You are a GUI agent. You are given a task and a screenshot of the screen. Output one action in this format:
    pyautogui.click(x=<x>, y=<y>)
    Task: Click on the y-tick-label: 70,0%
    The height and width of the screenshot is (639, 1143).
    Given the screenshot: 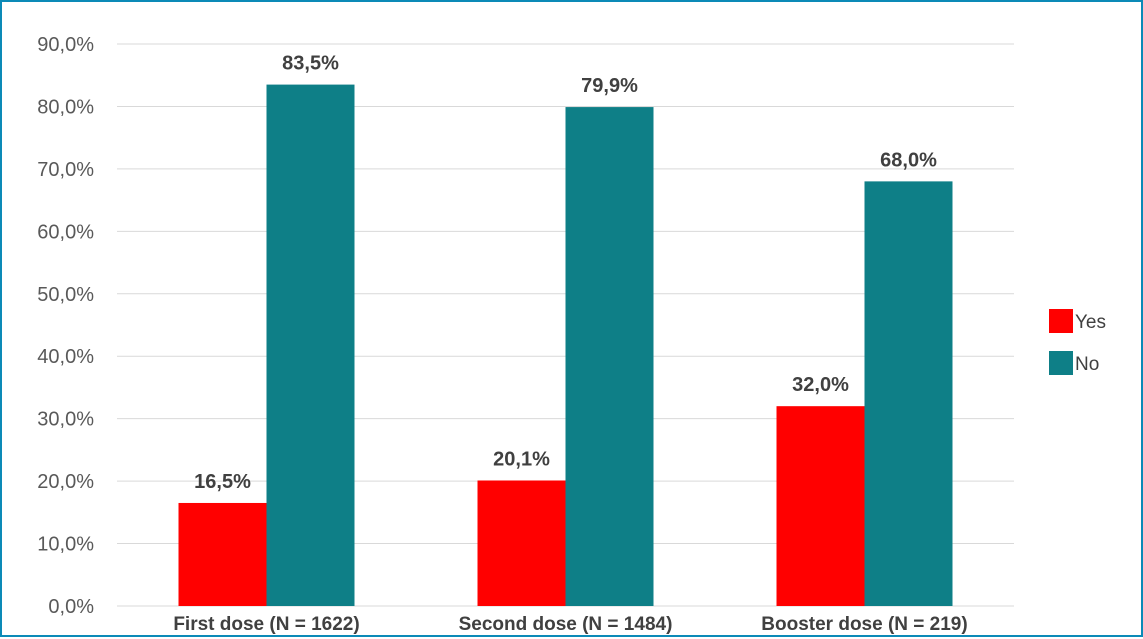 What is the action you would take?
    pyautogui.click(x=65, y=170)
    